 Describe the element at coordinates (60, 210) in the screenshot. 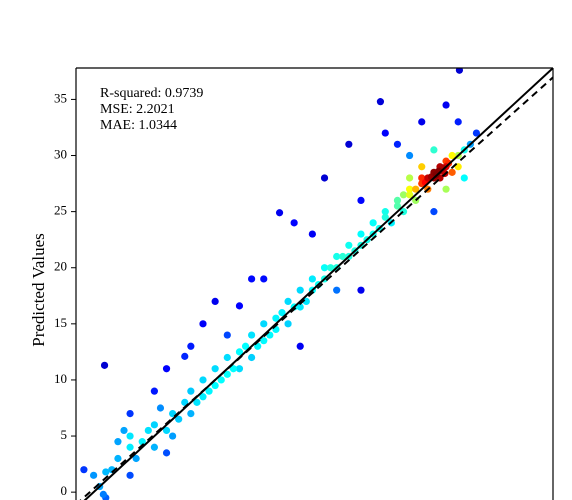

I see `y-tick-label: 25` at that location.